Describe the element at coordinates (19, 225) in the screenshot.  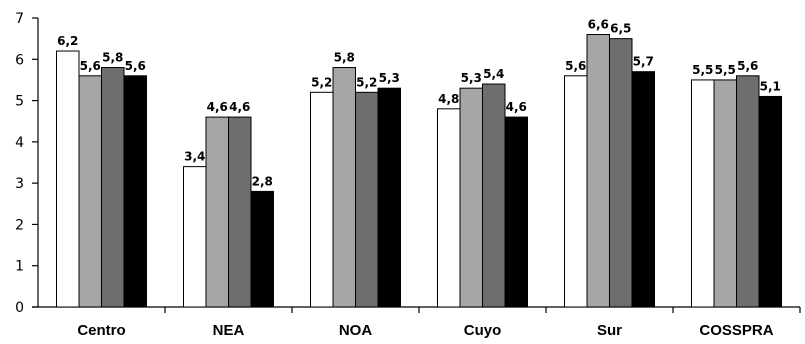
I see `y-tick-label: 2` at that location.